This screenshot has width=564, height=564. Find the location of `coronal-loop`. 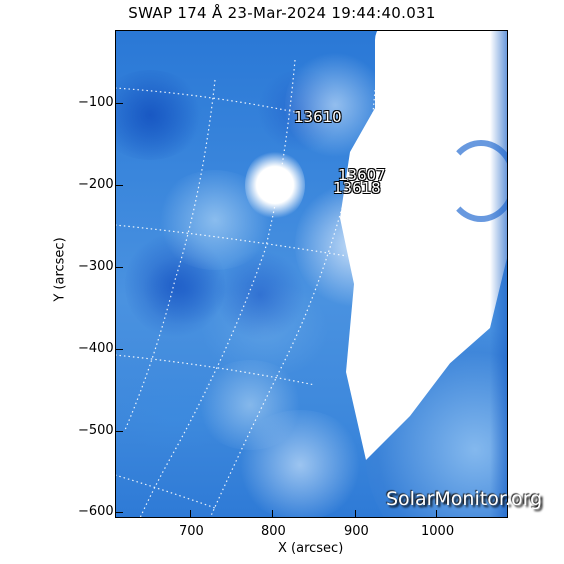

coronal-loop is located at coordinates (476, 181).